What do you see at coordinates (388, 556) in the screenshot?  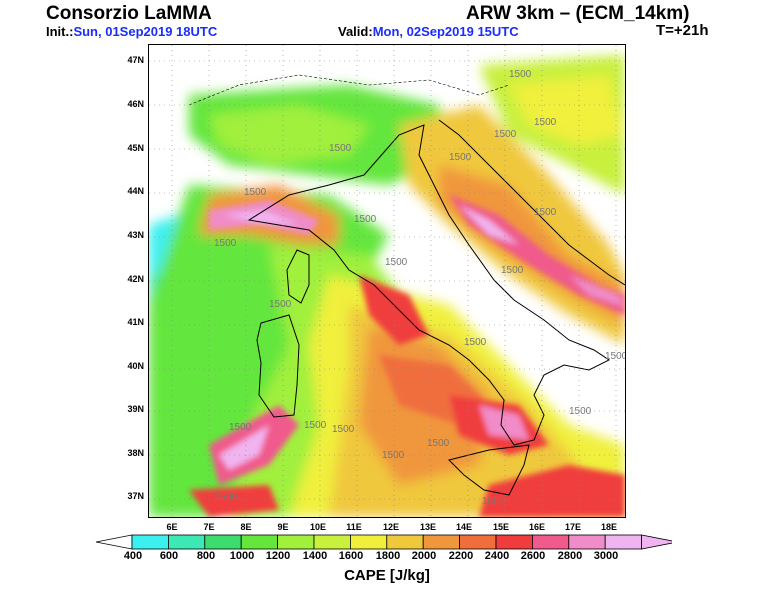 I see `colorbar-tick: 1800` at bounding box center [388, 556].